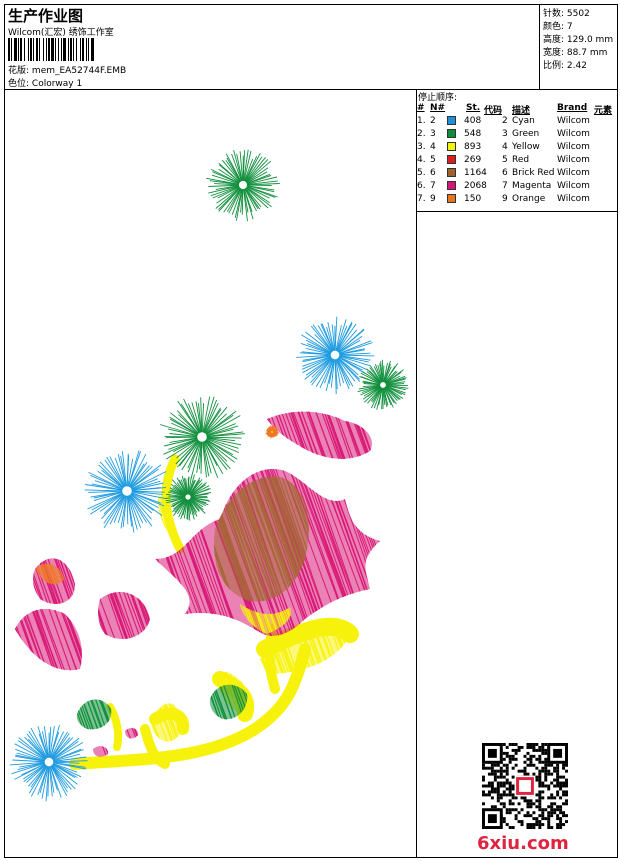 The image size is (620, 861). What do you see at coordinates (520, 160) in the screenshot?
I see `thread-description: Red` at bounding box center [520, 160].